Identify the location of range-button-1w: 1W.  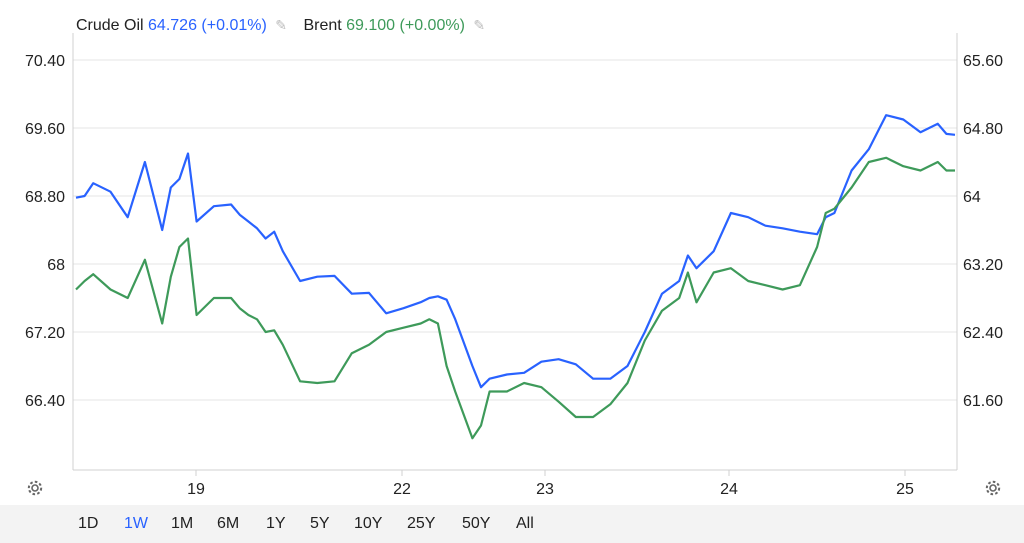
(136, 523).